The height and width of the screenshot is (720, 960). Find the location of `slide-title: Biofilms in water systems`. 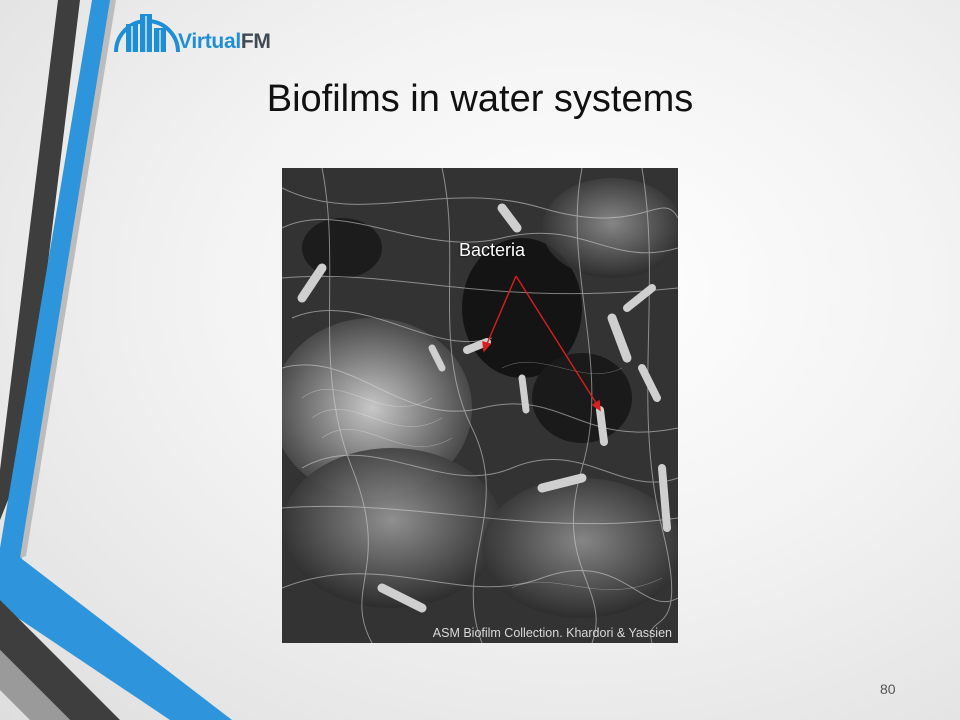

slide-title: Biofilms in water systems is located at coordinates (480, 99).